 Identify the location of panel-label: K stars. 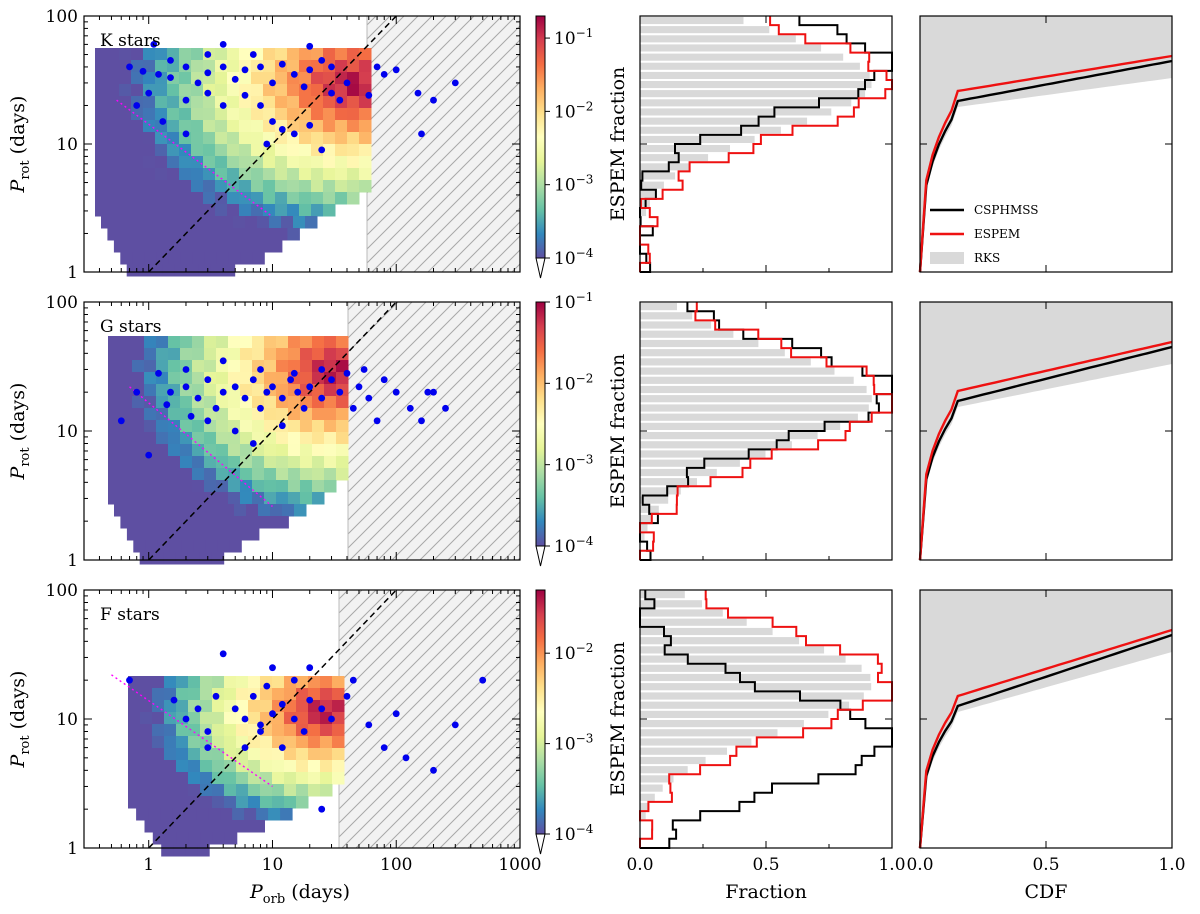
(130, 41).